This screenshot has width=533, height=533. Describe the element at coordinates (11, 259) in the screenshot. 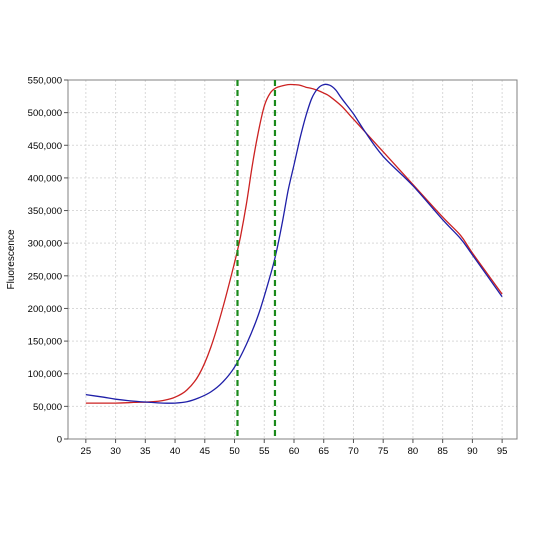

I see `y-axis-title: Fluorescence` at that location.